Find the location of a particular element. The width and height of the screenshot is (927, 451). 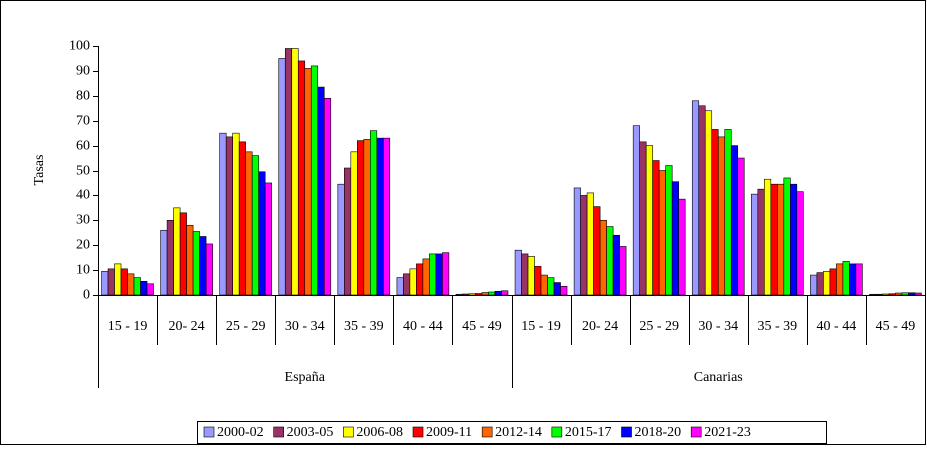

y-tick-label: 30 is located at coordinates (83, 220).